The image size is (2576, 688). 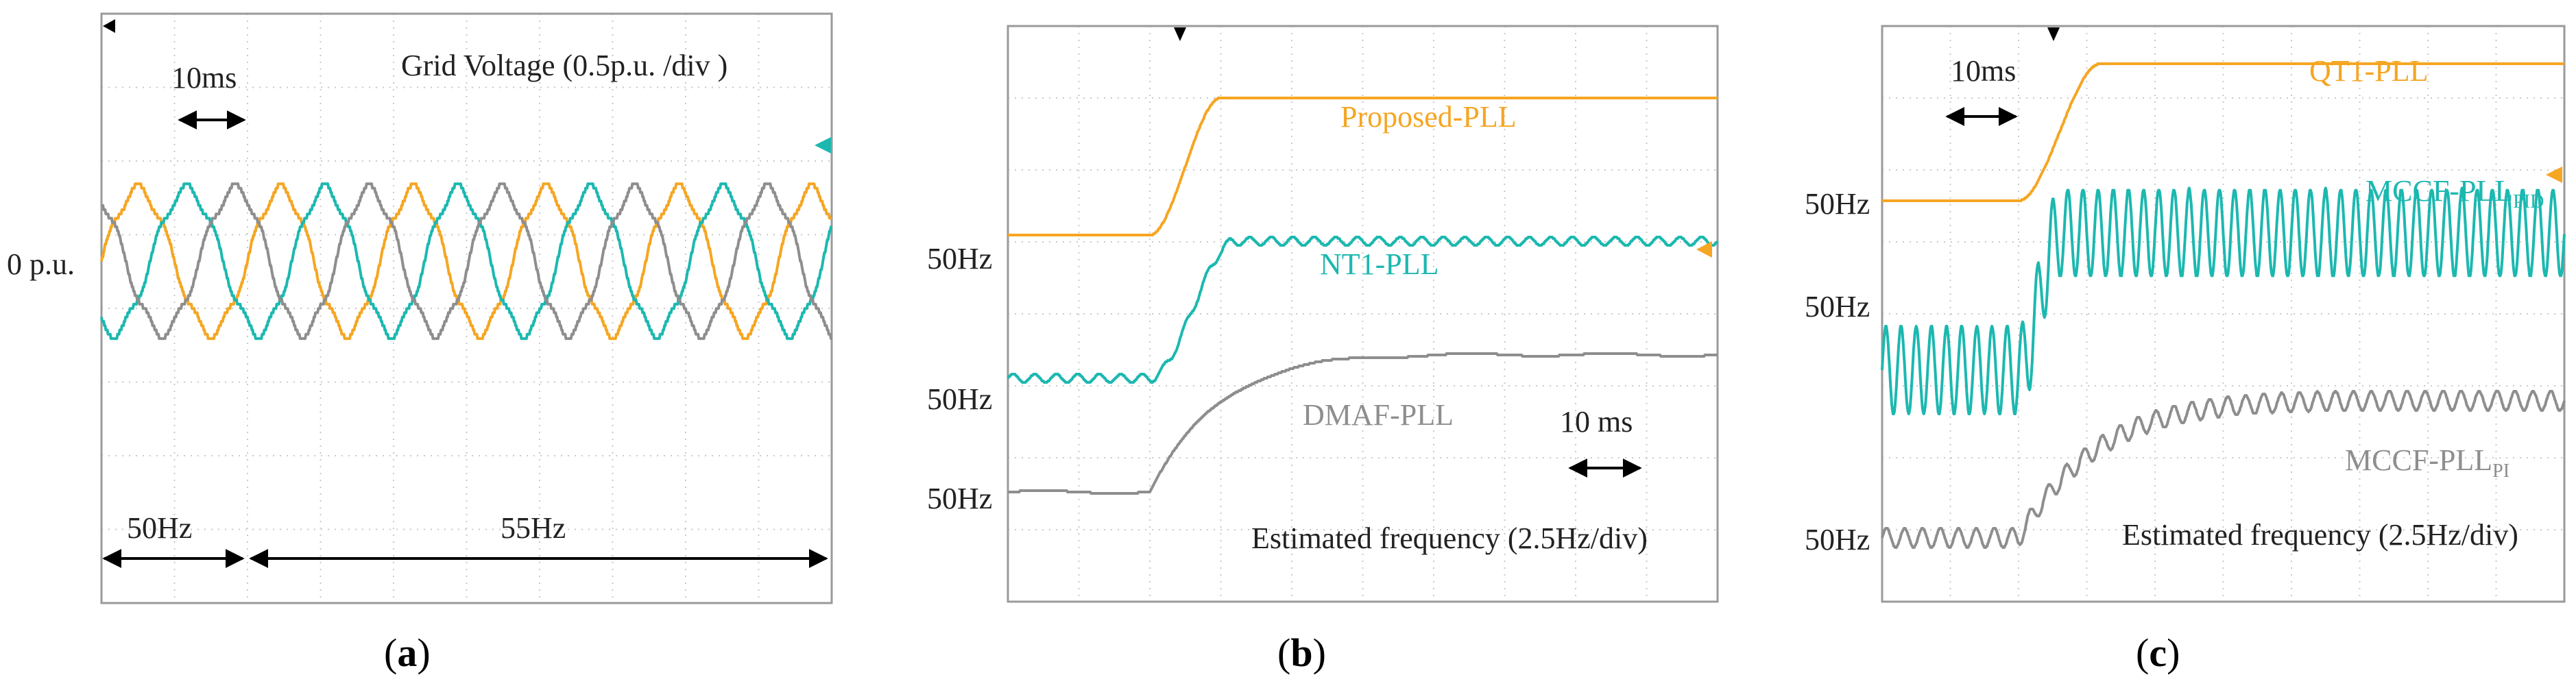 I want to click on panel-b-time-marker-label: 10 ms, so click(x=1597, y=422).